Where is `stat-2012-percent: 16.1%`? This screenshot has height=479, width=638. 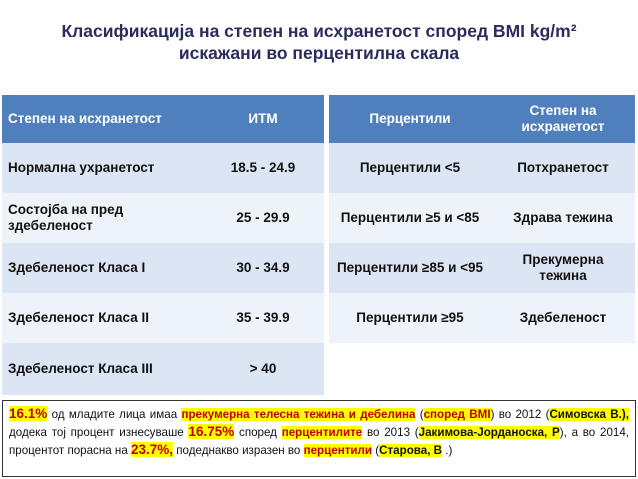 stat-2012-percent: 16.1% is located at coordinates (28, 413).